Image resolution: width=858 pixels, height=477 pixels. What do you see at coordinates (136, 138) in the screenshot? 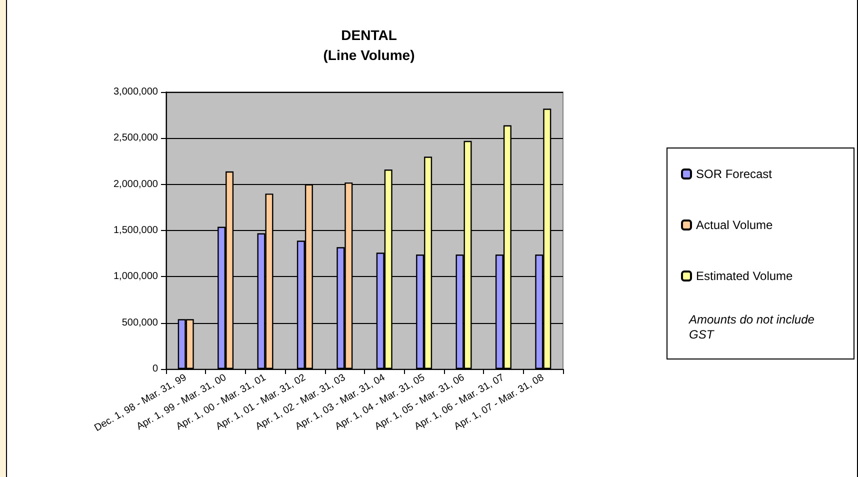
I see `y-tick-label: 2,500,000` at bounding box center [136, 138].